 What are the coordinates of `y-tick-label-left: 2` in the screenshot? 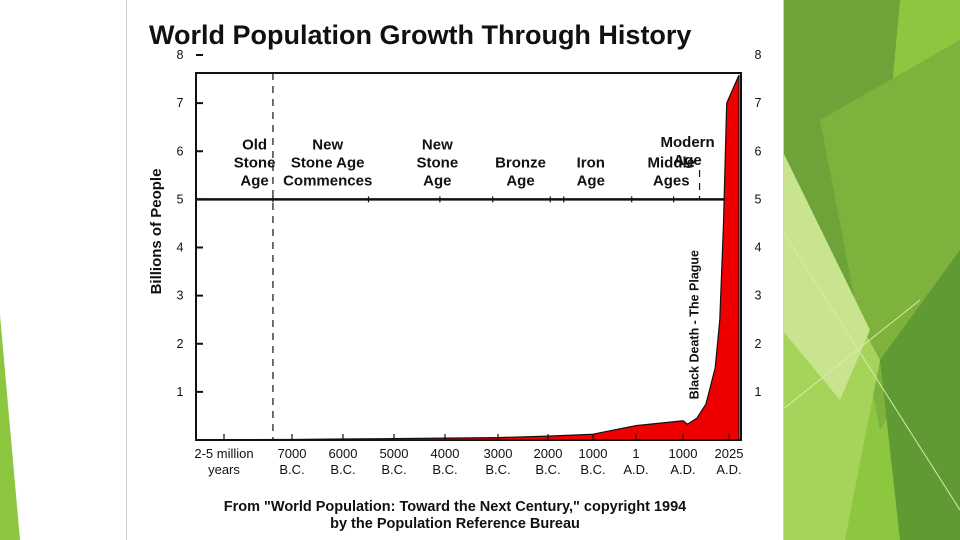 It's located at (180, 344).